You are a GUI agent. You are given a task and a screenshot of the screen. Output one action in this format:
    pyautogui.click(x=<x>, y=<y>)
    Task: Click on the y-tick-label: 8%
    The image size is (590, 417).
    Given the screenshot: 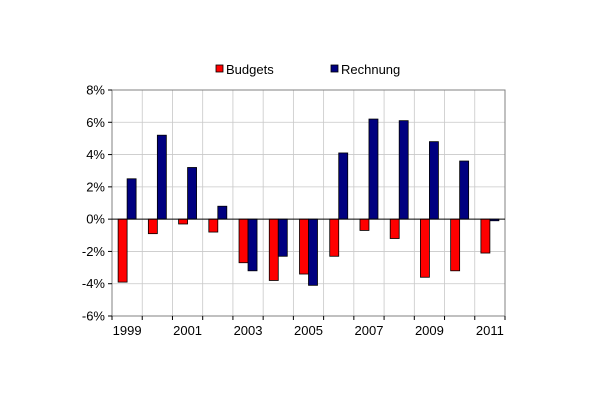 What is the action you would take?
    pyautogui.click(x=95, y=90)
    